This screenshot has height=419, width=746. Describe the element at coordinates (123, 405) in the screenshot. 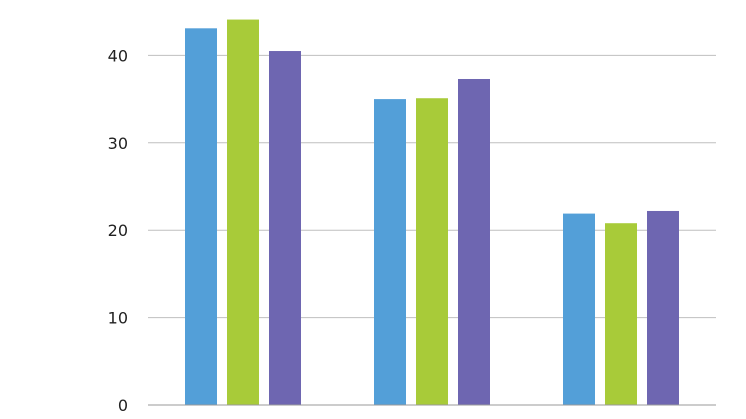

I see `y-tick-label-0: 0` at that location.